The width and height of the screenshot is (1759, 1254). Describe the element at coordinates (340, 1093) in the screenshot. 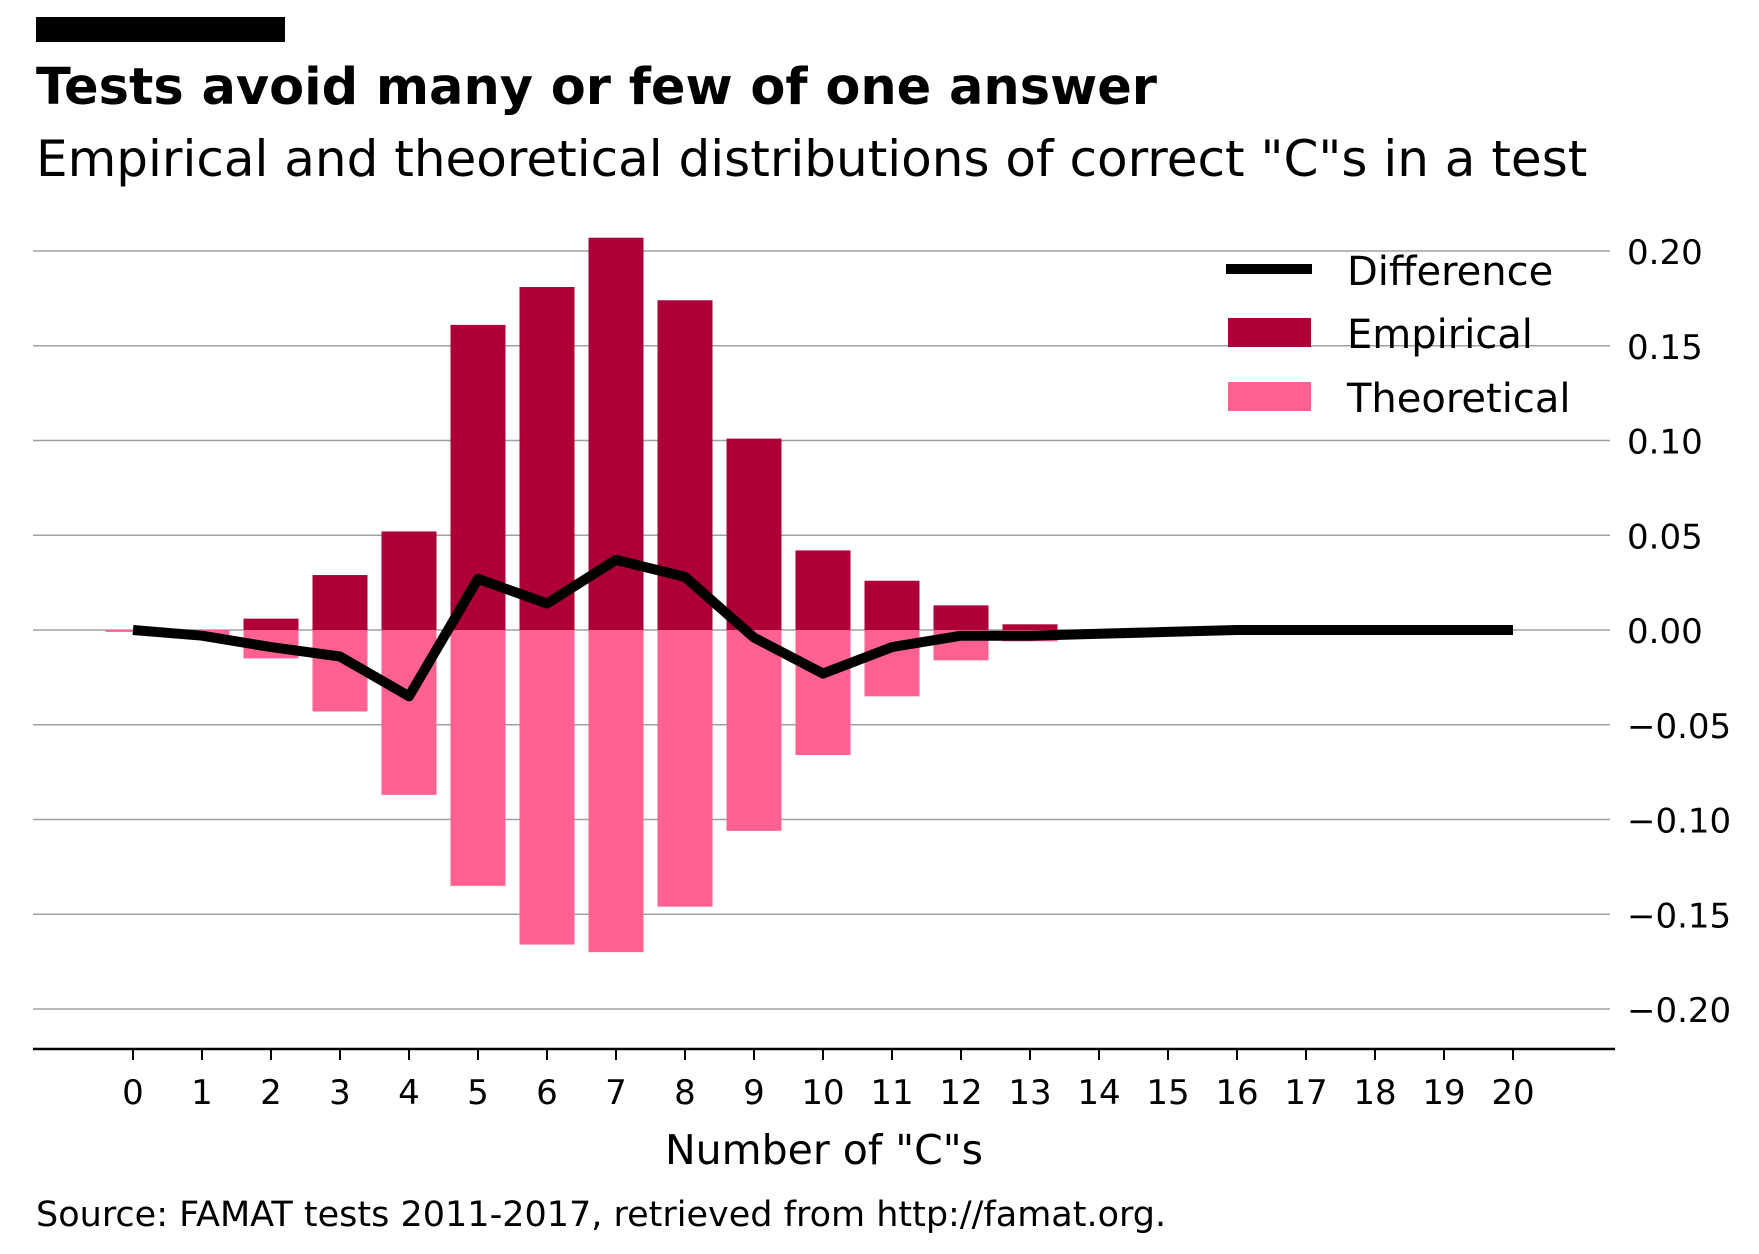

I see `x-tick-label: 3` at that location.